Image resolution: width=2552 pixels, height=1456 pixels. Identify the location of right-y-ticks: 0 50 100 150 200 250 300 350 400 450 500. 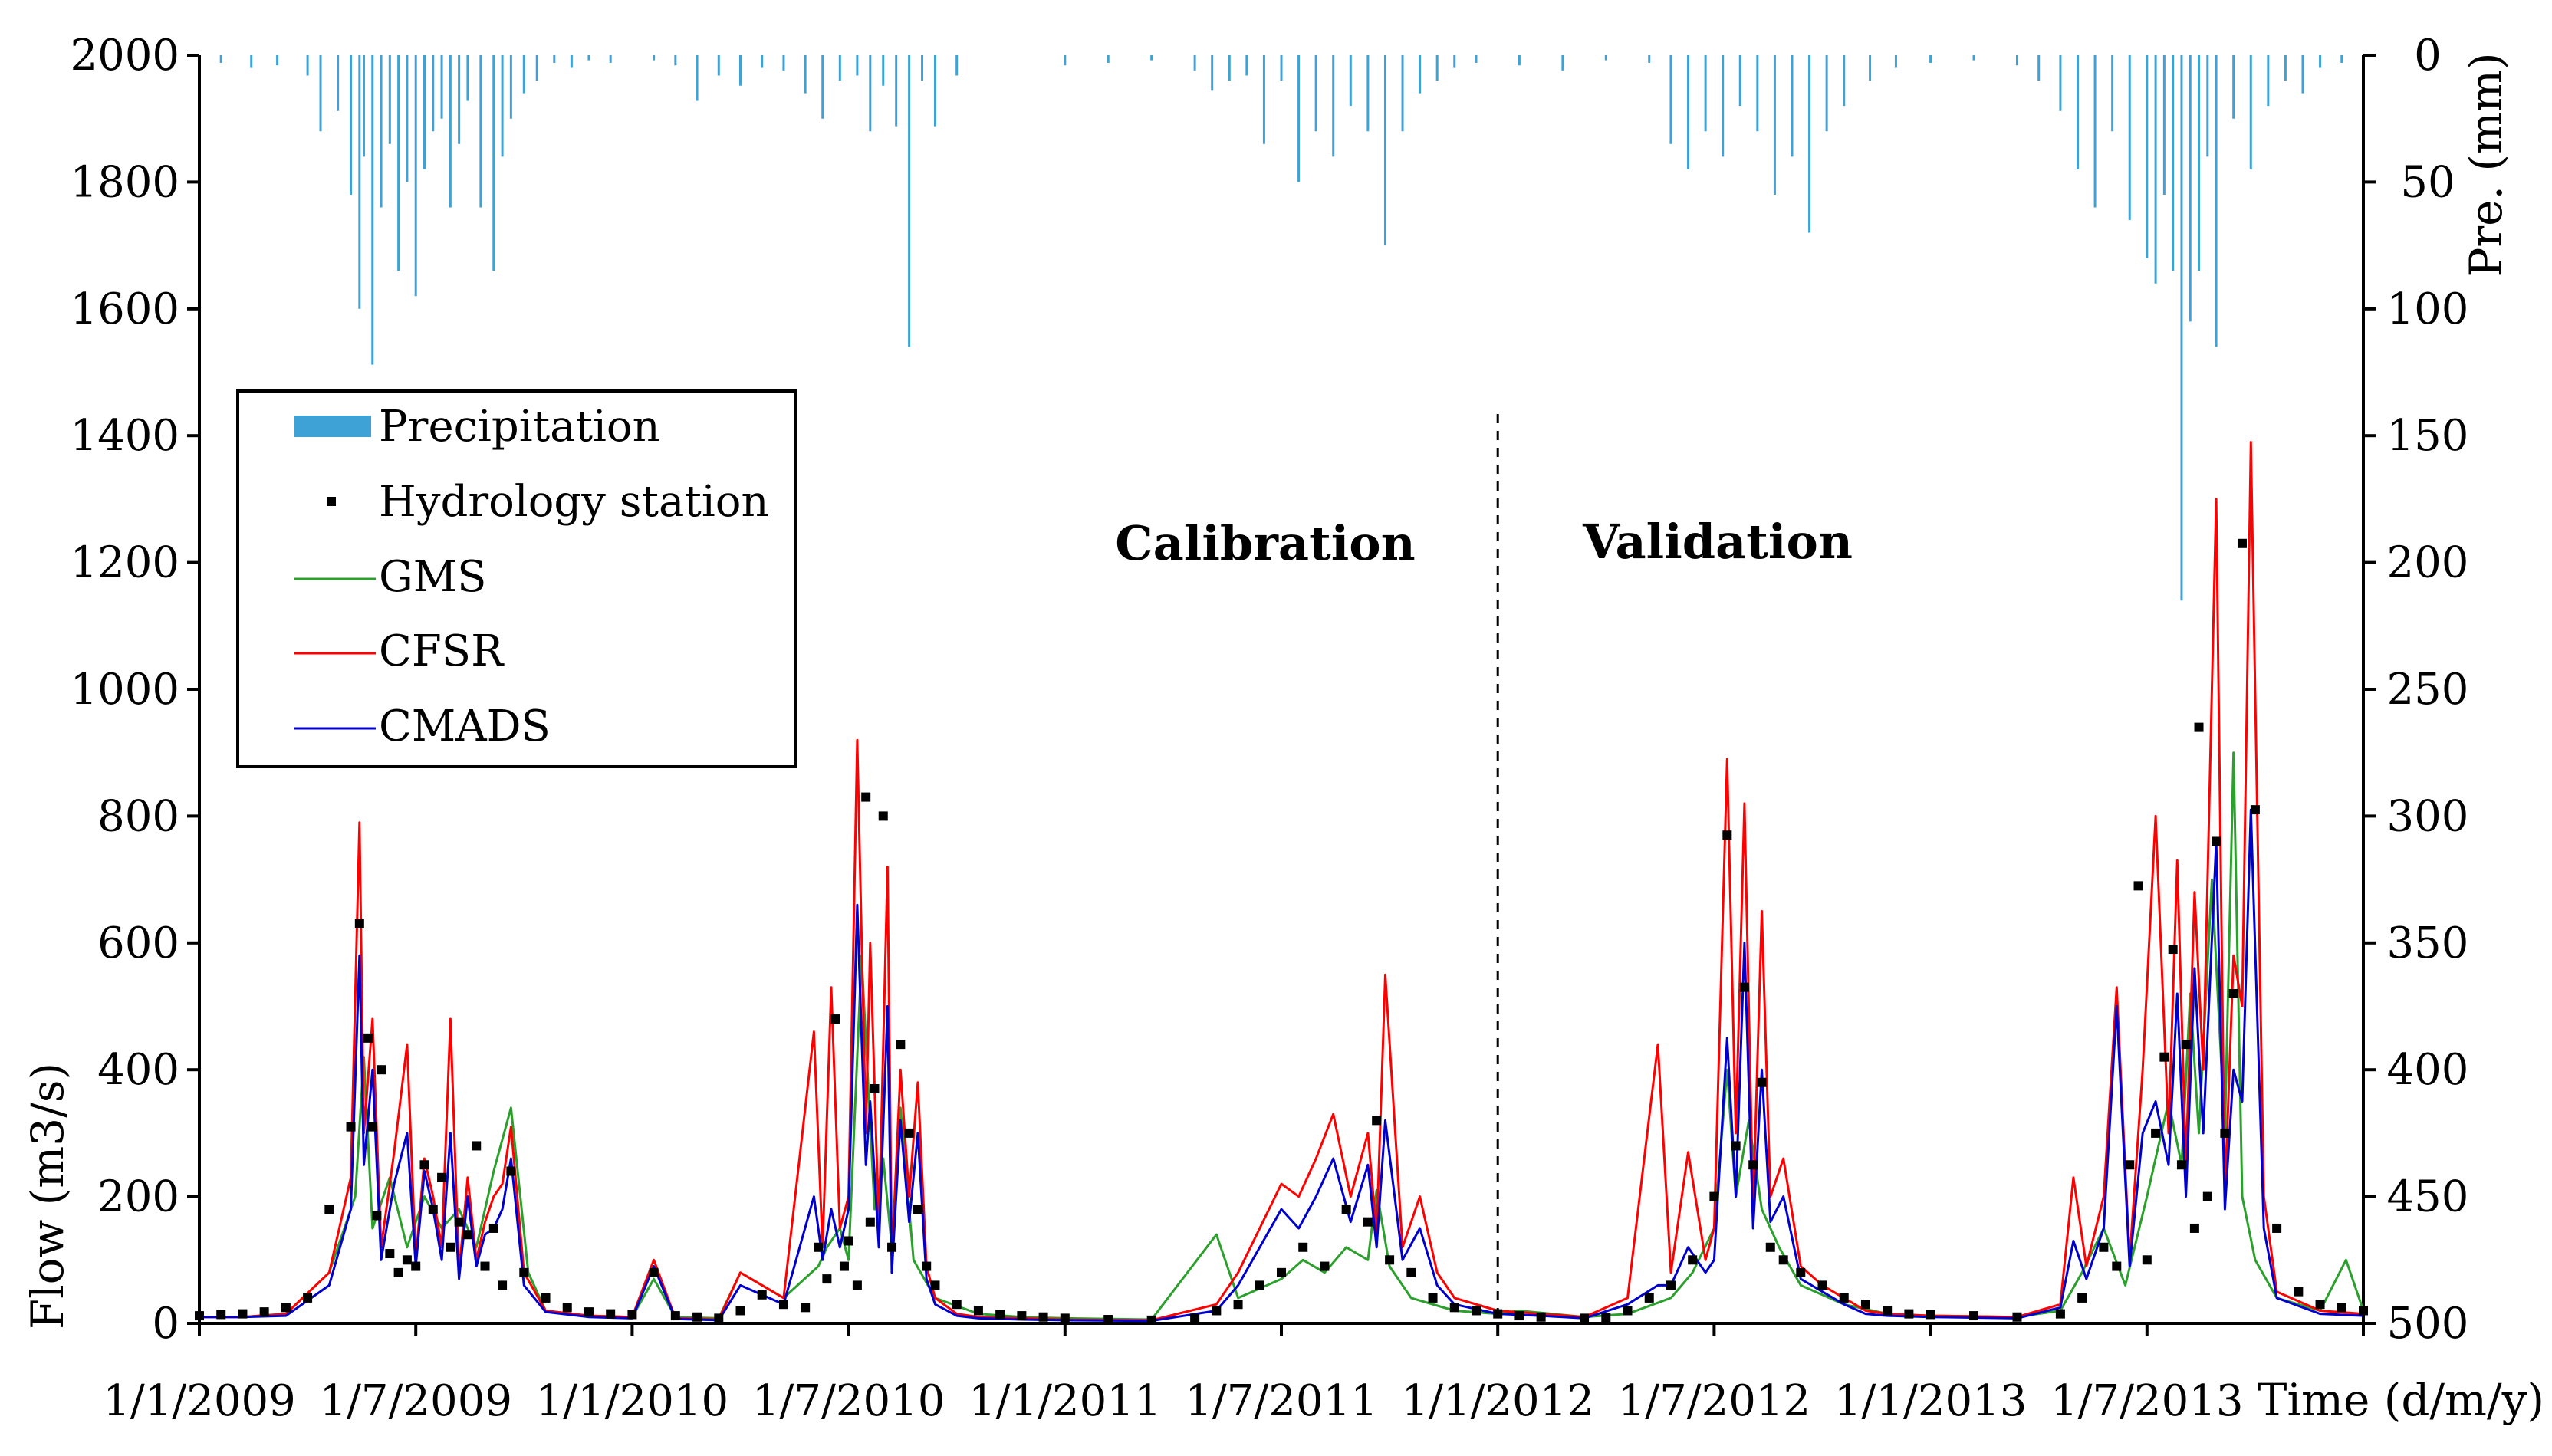
(2415, 690).